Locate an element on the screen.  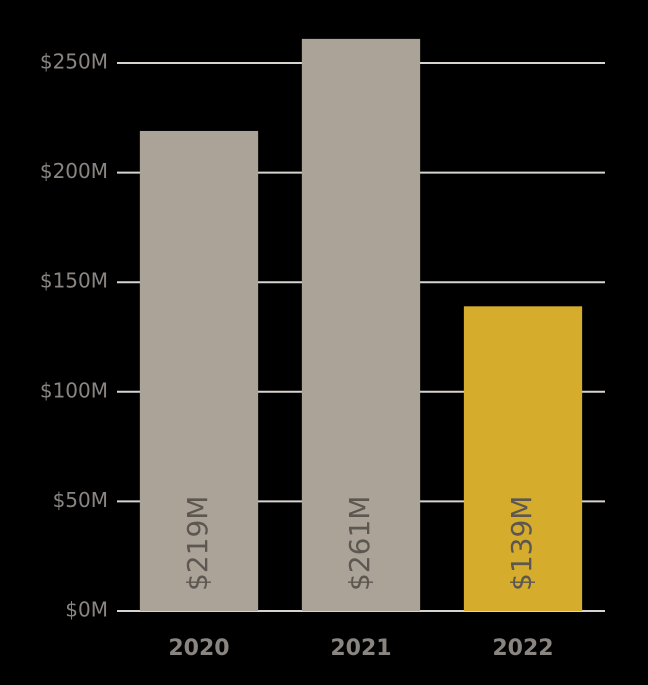
y-tick-label: $100M is located at coordinates (74, 390).